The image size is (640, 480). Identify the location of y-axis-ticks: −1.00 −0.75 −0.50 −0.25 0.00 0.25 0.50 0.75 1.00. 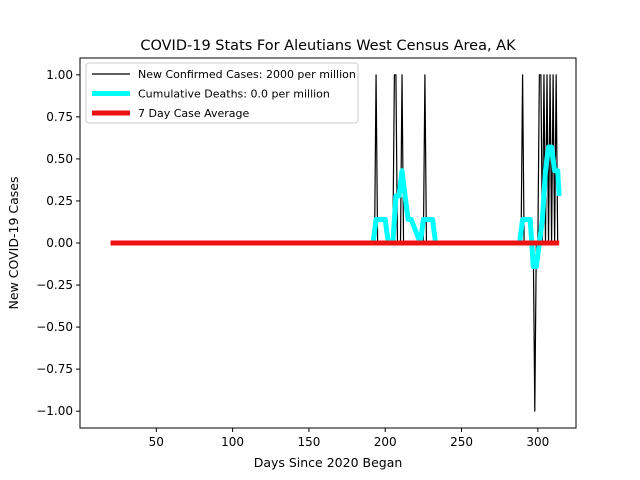
(58, 243).